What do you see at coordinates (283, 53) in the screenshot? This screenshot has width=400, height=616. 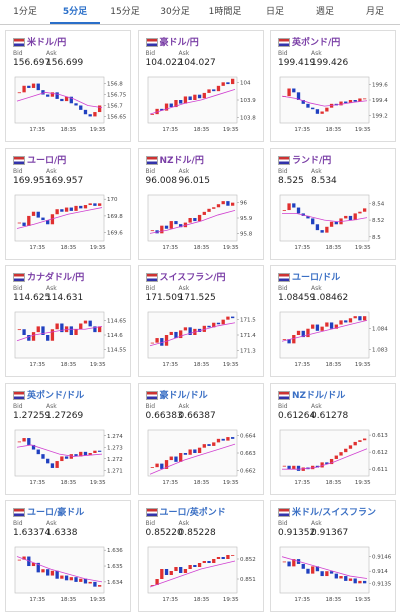 I see `bid-label: Bid` at bounding box center [283, 53].